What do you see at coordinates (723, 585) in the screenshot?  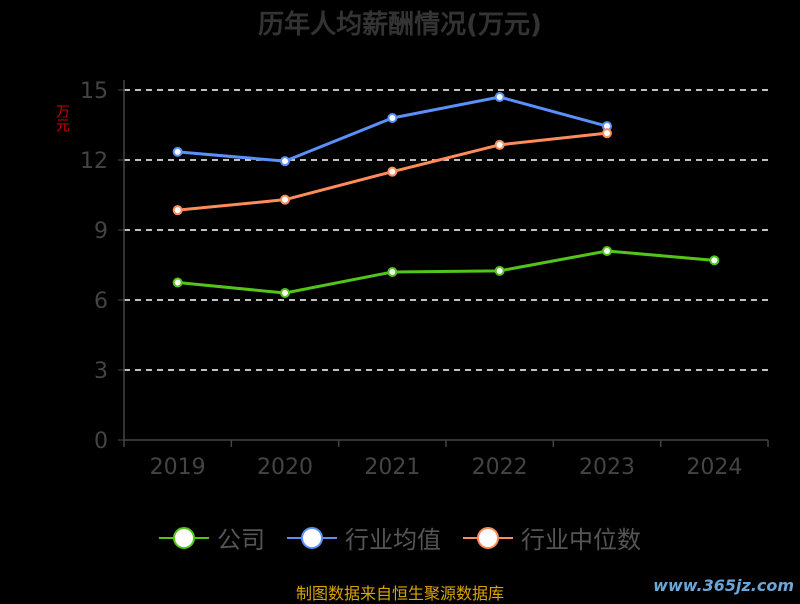 I see `watermark: www.365jz.com` at bounding box center [723, 585].